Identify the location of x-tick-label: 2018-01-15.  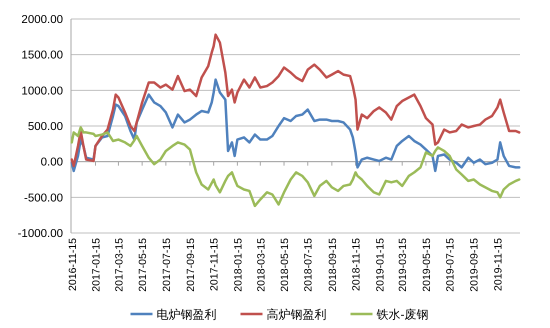
(238, 265).